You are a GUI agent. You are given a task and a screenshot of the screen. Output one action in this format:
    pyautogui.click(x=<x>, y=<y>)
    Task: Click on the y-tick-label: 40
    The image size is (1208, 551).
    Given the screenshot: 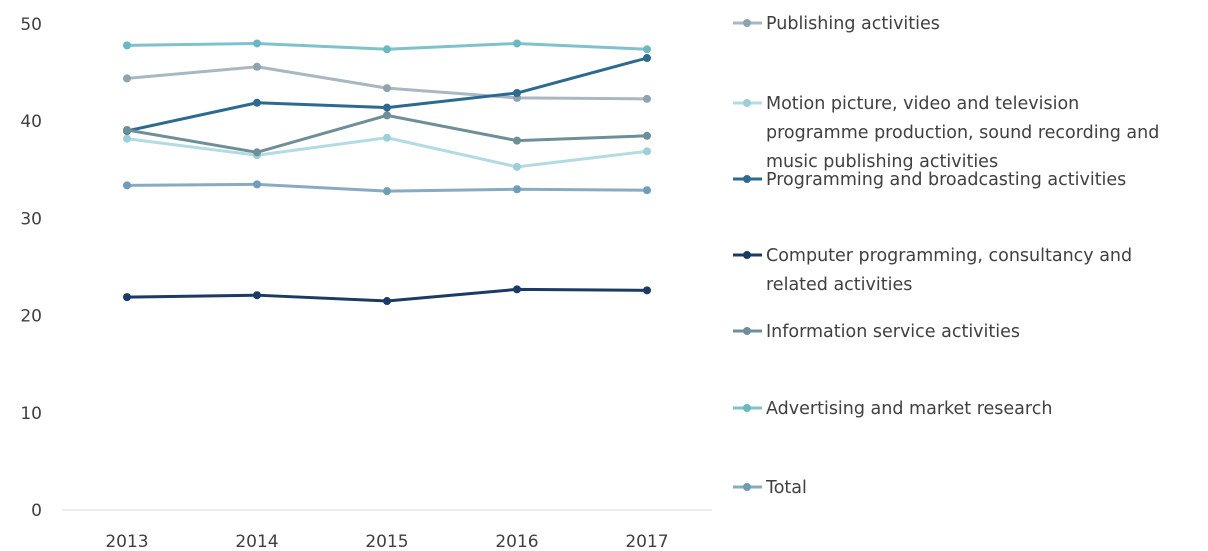 What is the action you would take?
    pyautogui.click(x=31, y=122)
    